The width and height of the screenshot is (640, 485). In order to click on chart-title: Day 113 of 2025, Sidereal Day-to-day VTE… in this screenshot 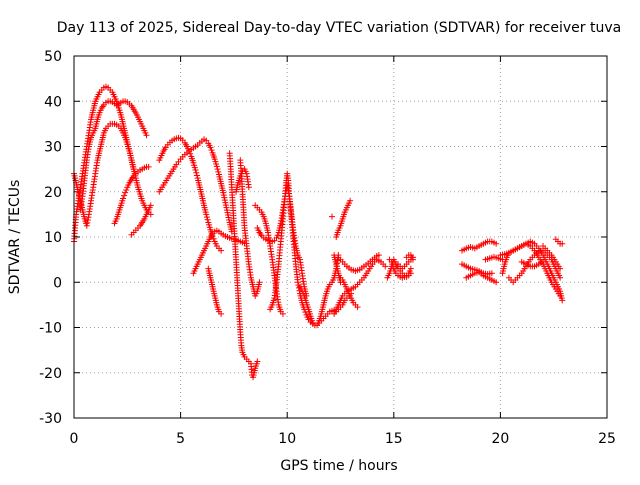, I will do `click(339, 28)`.